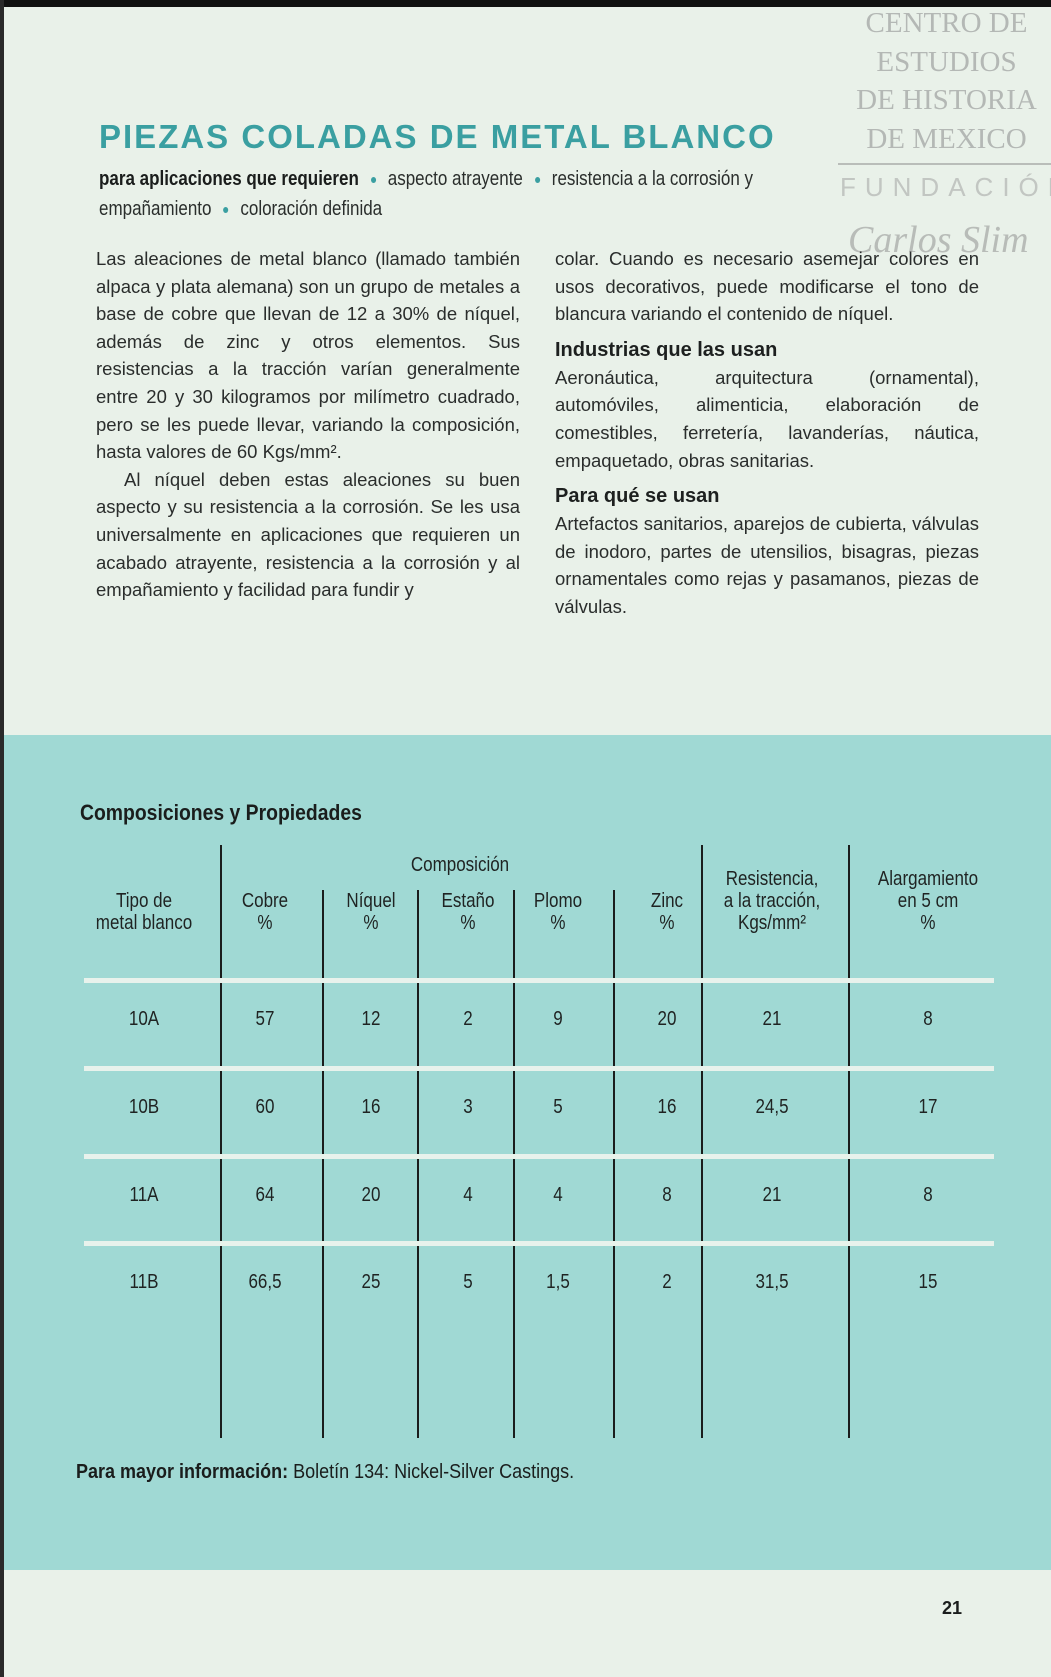 This screenshot has height=1677, width=1051. What do you see at coordinates (431, 1472) in the screenshot?
I see `note-text: Boletín 134: Nickel-Silver Castings.` at bounding box center [431, 1472].